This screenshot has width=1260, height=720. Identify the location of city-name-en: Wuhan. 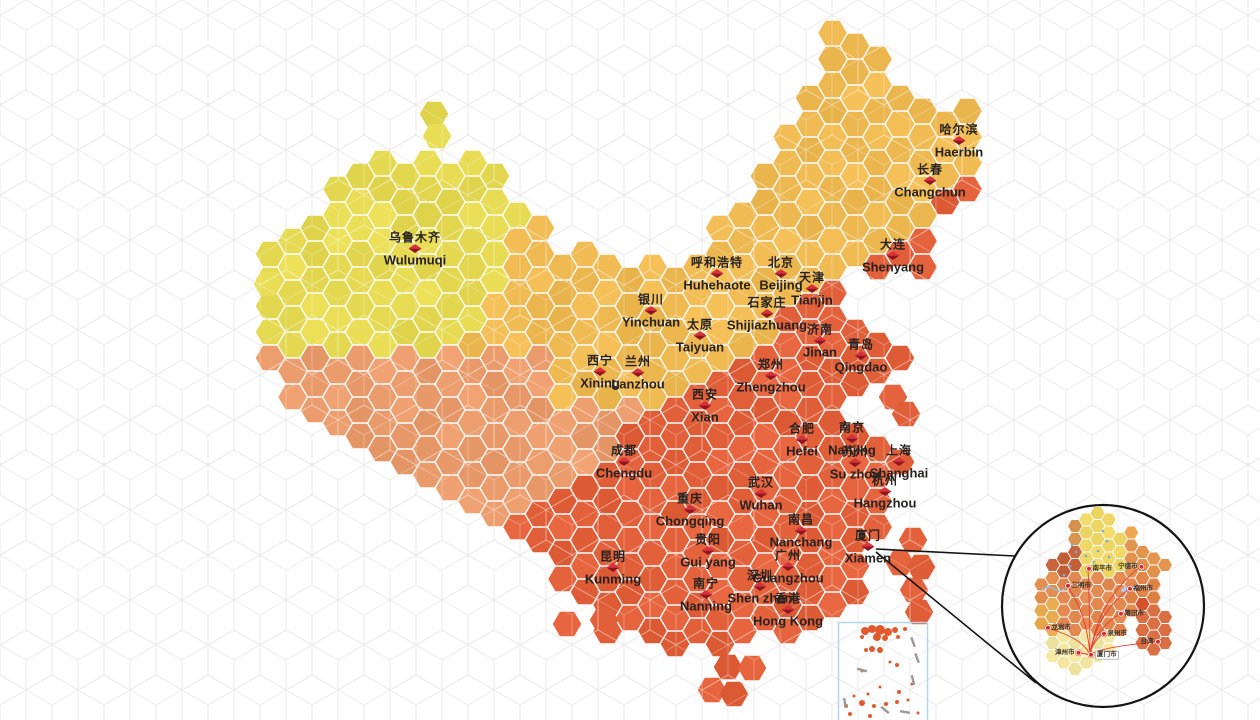
(761, 505).